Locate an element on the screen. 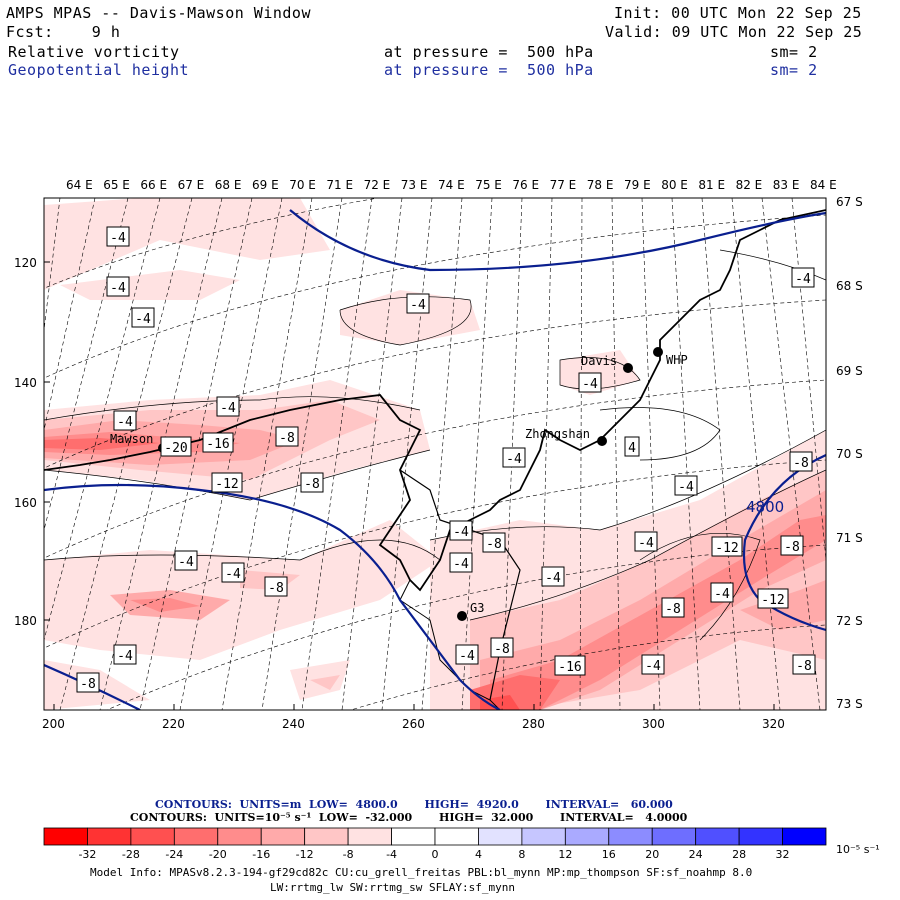 The width and height of the screenshot is (900, 900). y-tick-label: 120 is located at coordinates (25, 263).